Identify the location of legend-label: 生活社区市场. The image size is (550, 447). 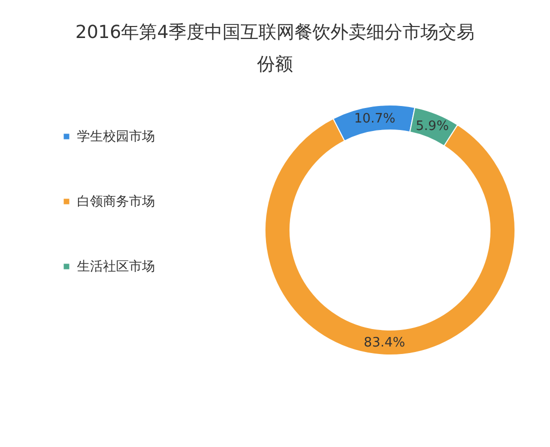
(116, 267).